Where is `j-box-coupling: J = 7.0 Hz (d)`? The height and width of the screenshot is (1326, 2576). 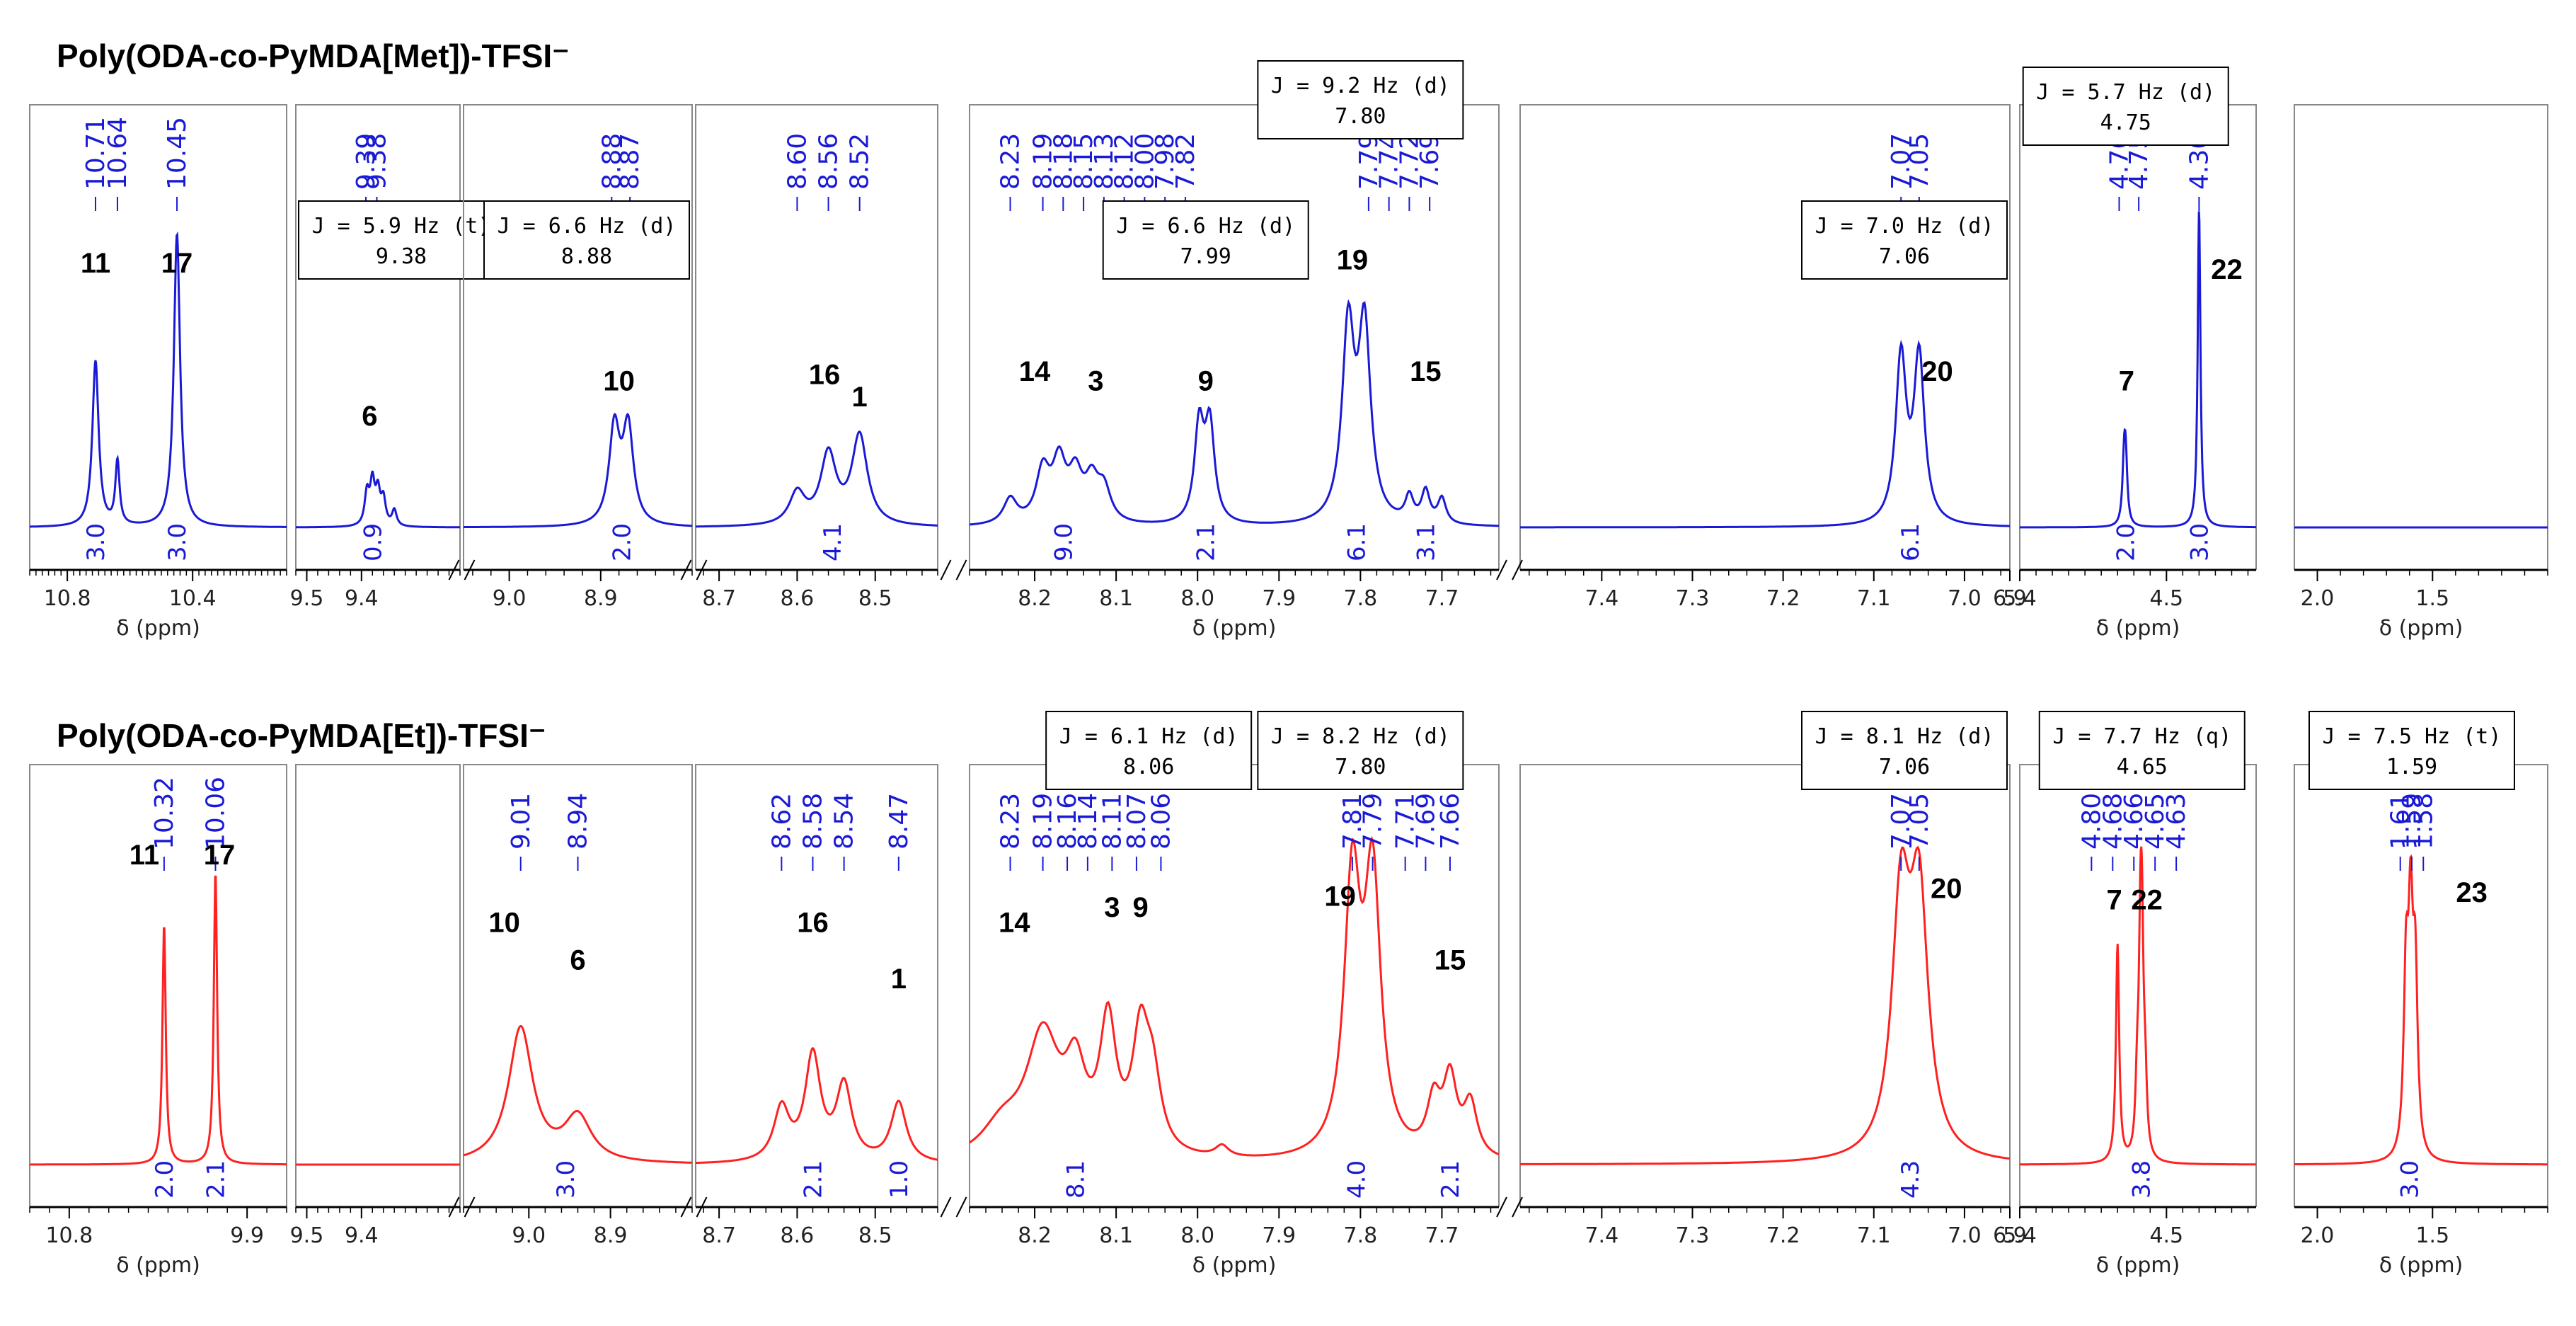 j-box-coupling: J = 7.0 Hz (d) is located at coordinates (1904, 227).